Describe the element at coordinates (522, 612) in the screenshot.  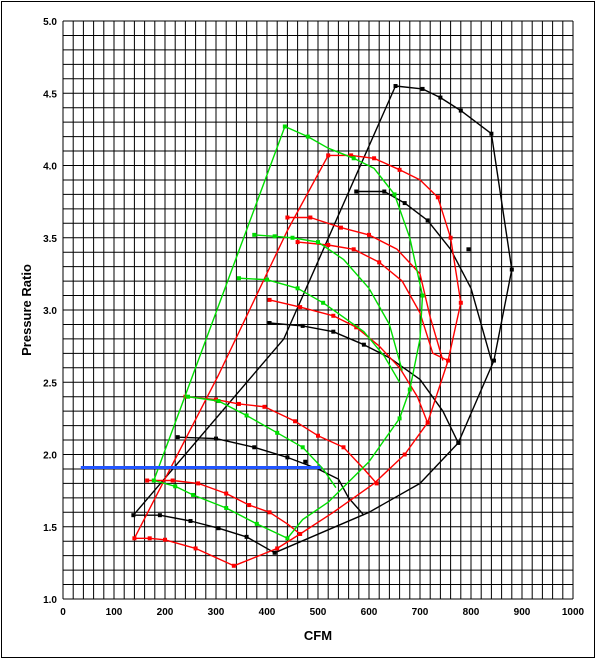
I see `x-tick-label: 900` at that location.